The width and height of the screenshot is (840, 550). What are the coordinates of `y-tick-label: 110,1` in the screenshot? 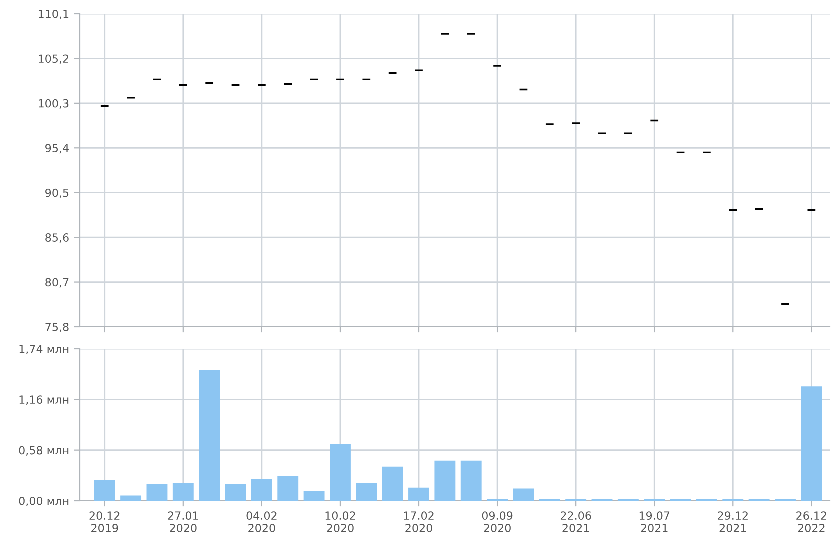 It's located at (53, 15).